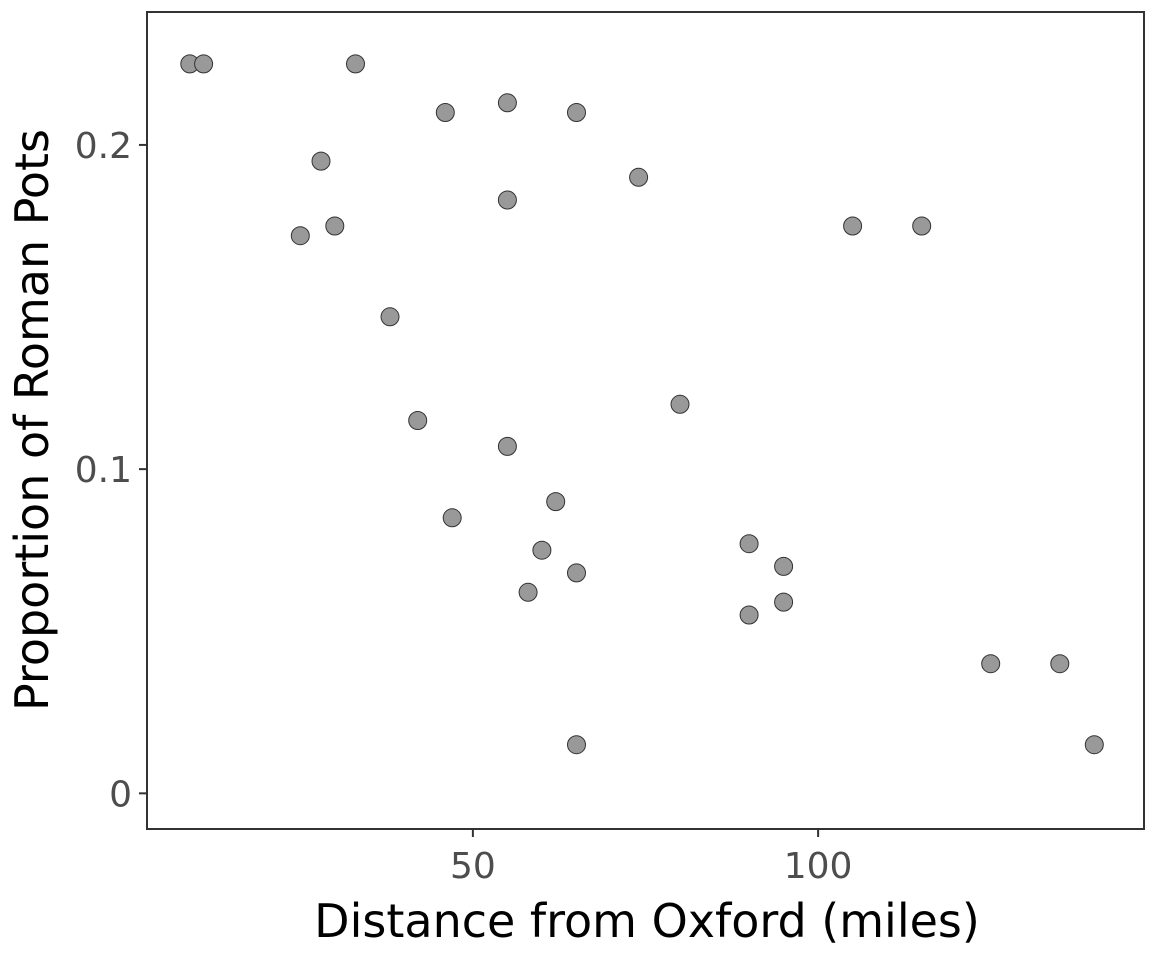 The image size is (1152, 960). I want to click on y-tick-label: 0.2, so click(103, 146).